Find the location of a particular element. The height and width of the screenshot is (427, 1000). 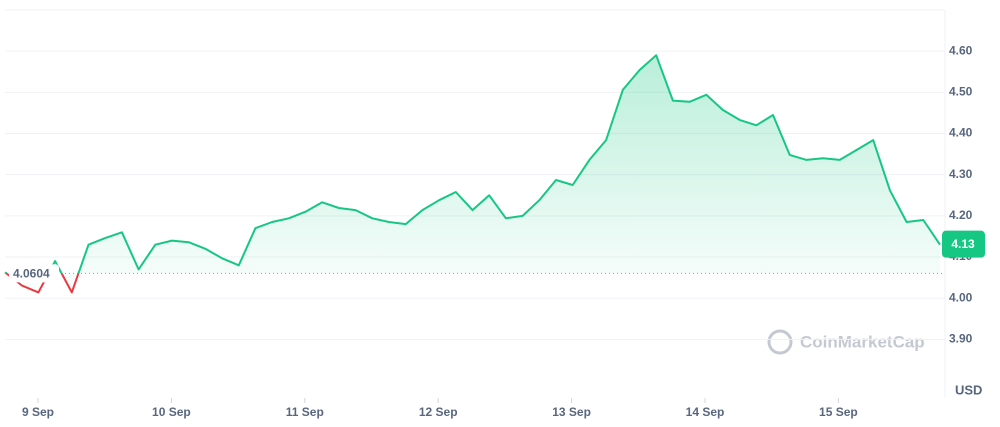

logo is located at coordinates (780, 342).